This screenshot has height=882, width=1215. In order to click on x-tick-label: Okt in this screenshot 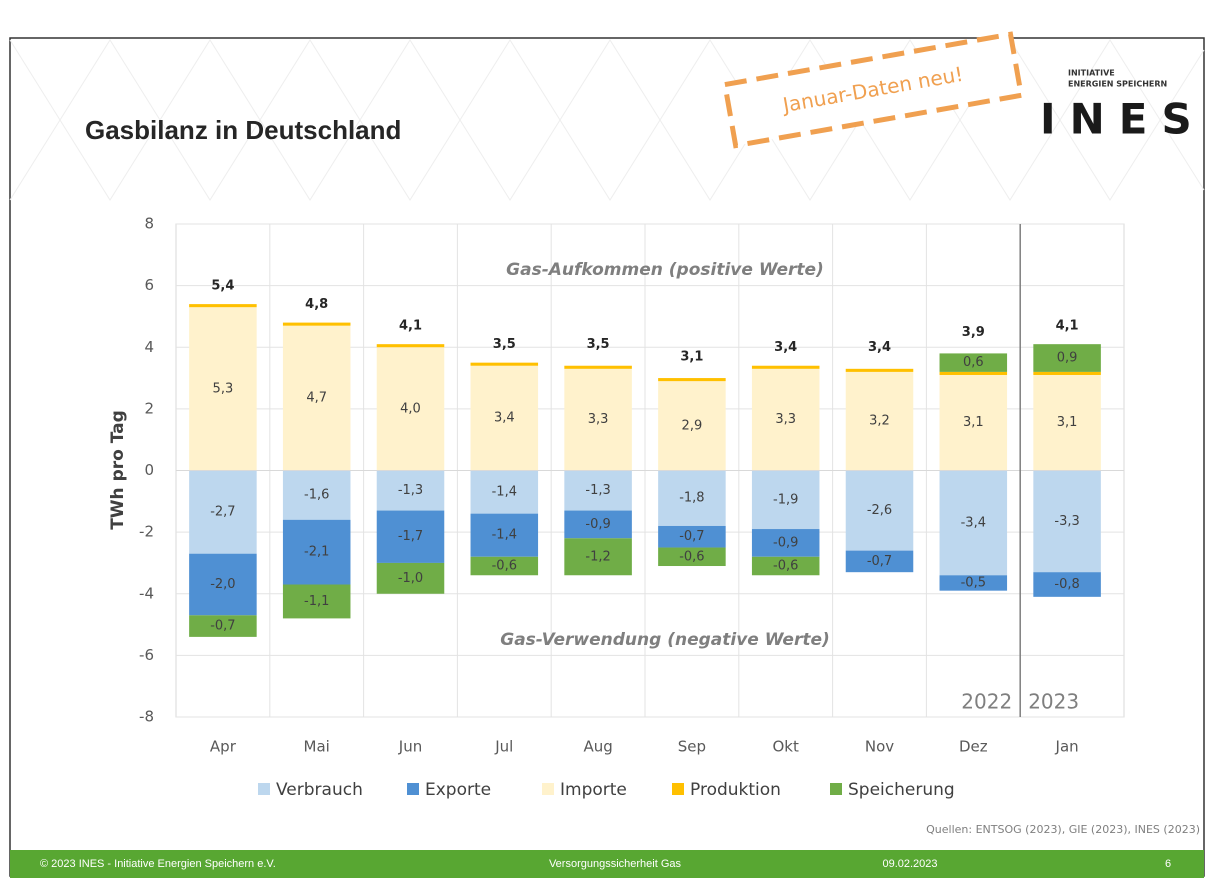, I will do `click(786, 747)`.